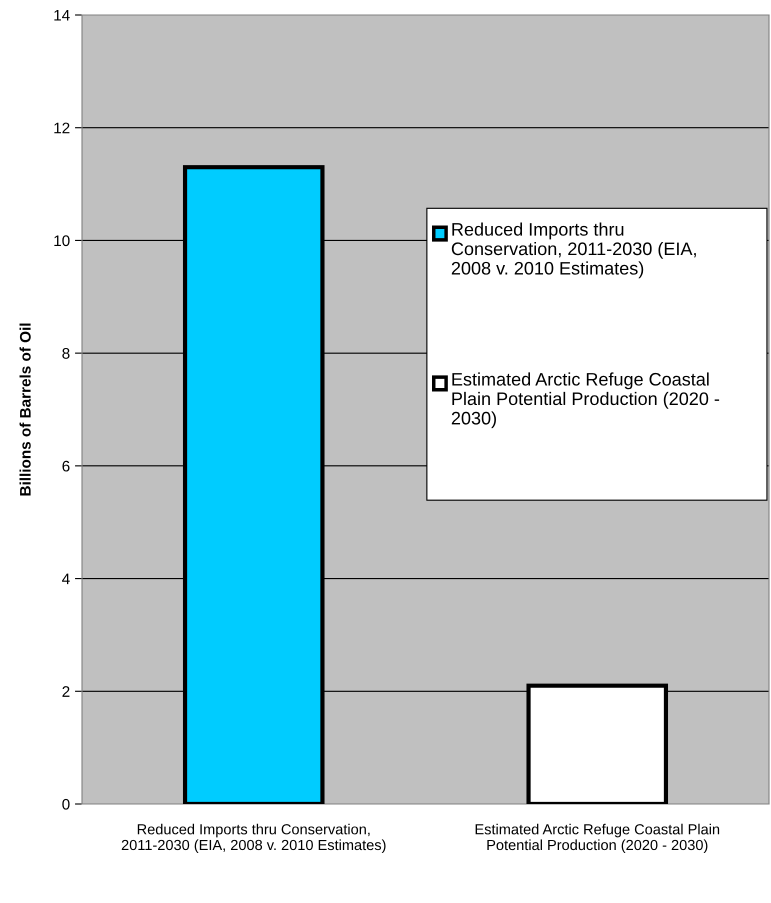 The height and width of the screenshot is (903, 771). What do you see at coordinates (586, 400) in the screenshot?
I see `legend-label: Estimated Arctic Refuge Coastal Plain Potential Production (2020 - 2030)` at bounding box center [586, 400].